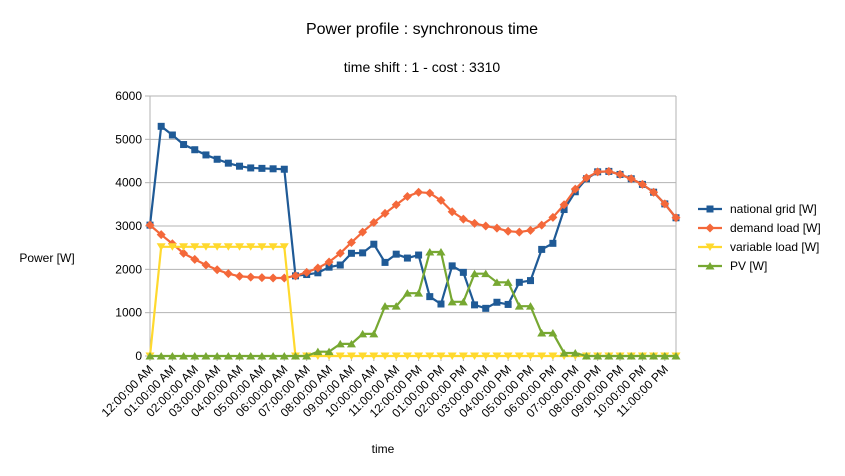 Image resolution: width=845 pixels, height=476 pixels. I want to click on y-tick-label: 5000, so click(128, 139).